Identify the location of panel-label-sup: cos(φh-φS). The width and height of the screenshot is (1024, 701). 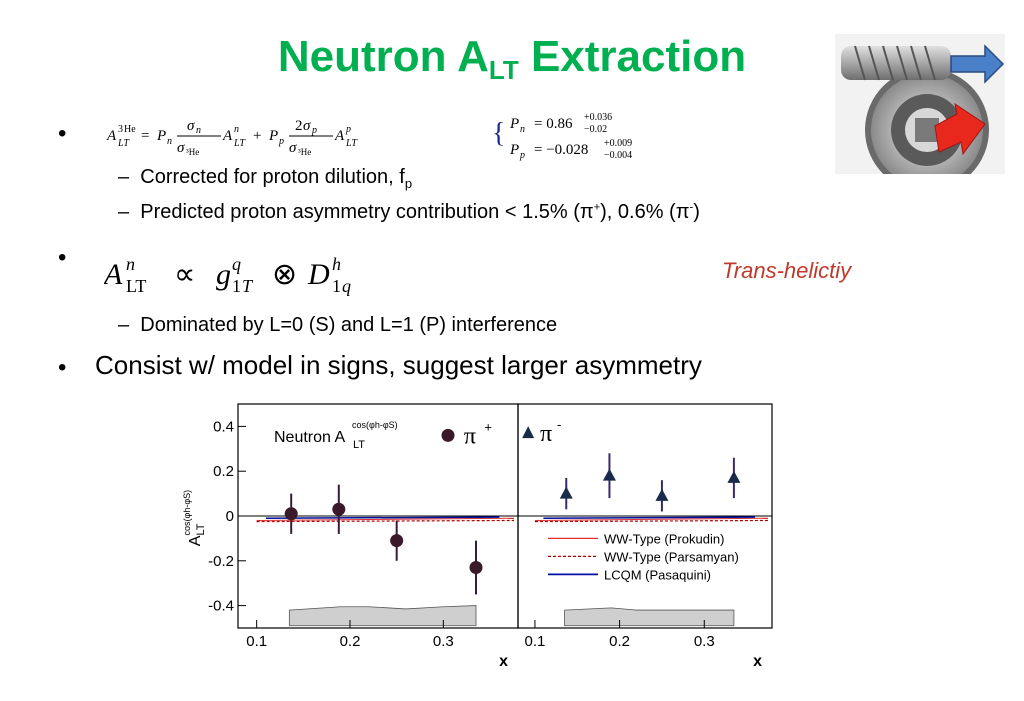
(375, 425).